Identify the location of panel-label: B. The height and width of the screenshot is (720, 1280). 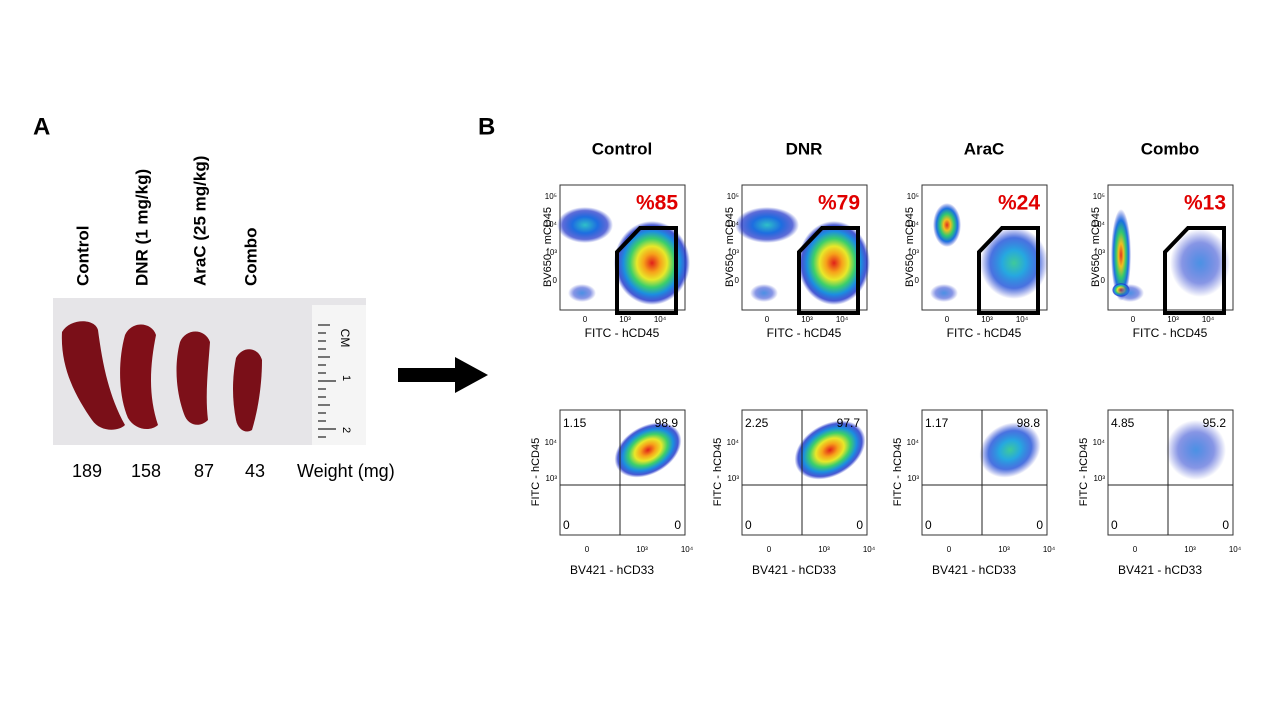
(486, 126).